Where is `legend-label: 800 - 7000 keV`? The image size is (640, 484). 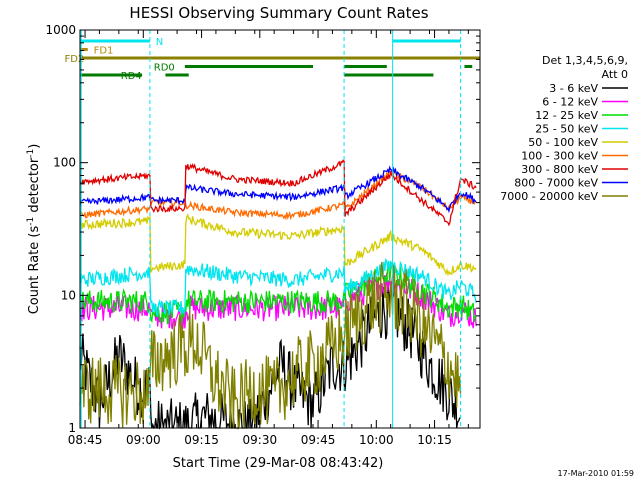
legend-label: 800 - 7000 keV is located at coordinates (556, 183).